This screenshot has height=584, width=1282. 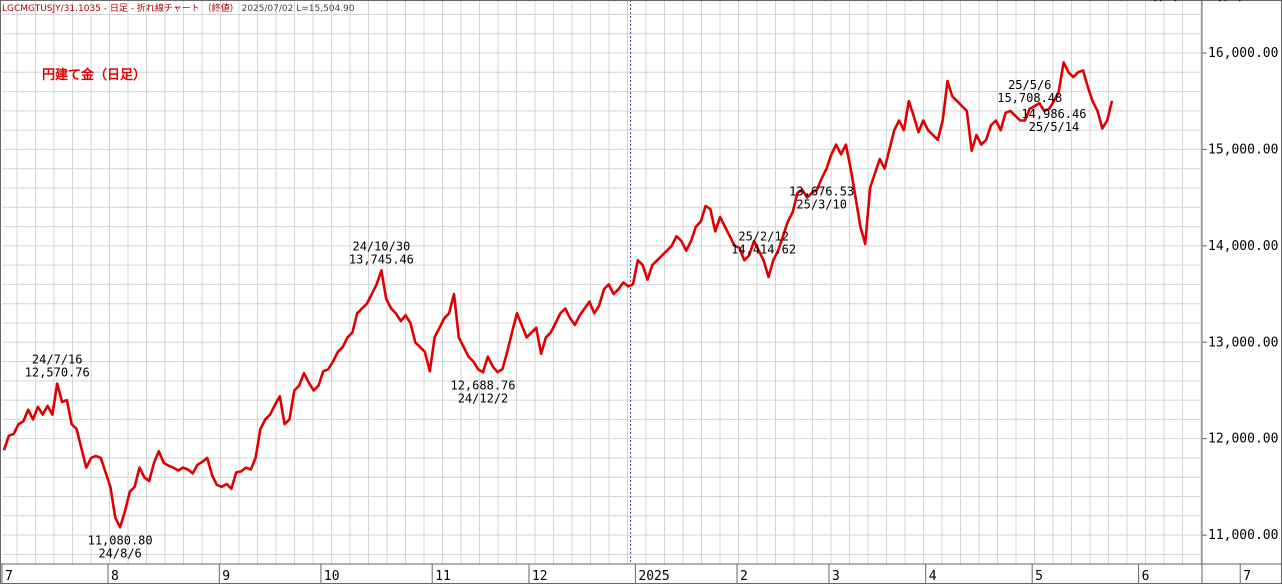 I want to click on header-date: 2025/07/02, so click(x=267, y=9).